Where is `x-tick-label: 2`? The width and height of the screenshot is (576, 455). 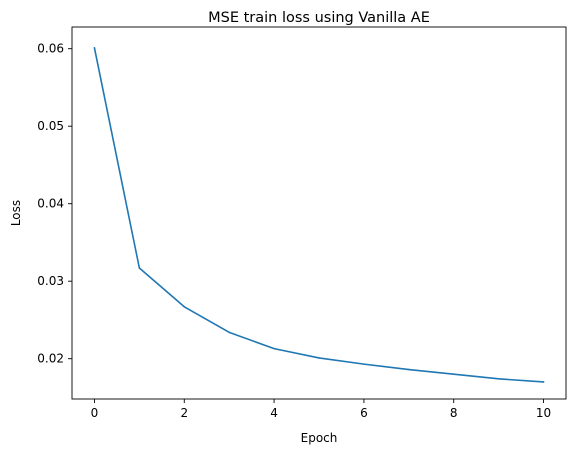
x-tick-label: 2 is located at coordinates (184, 413).